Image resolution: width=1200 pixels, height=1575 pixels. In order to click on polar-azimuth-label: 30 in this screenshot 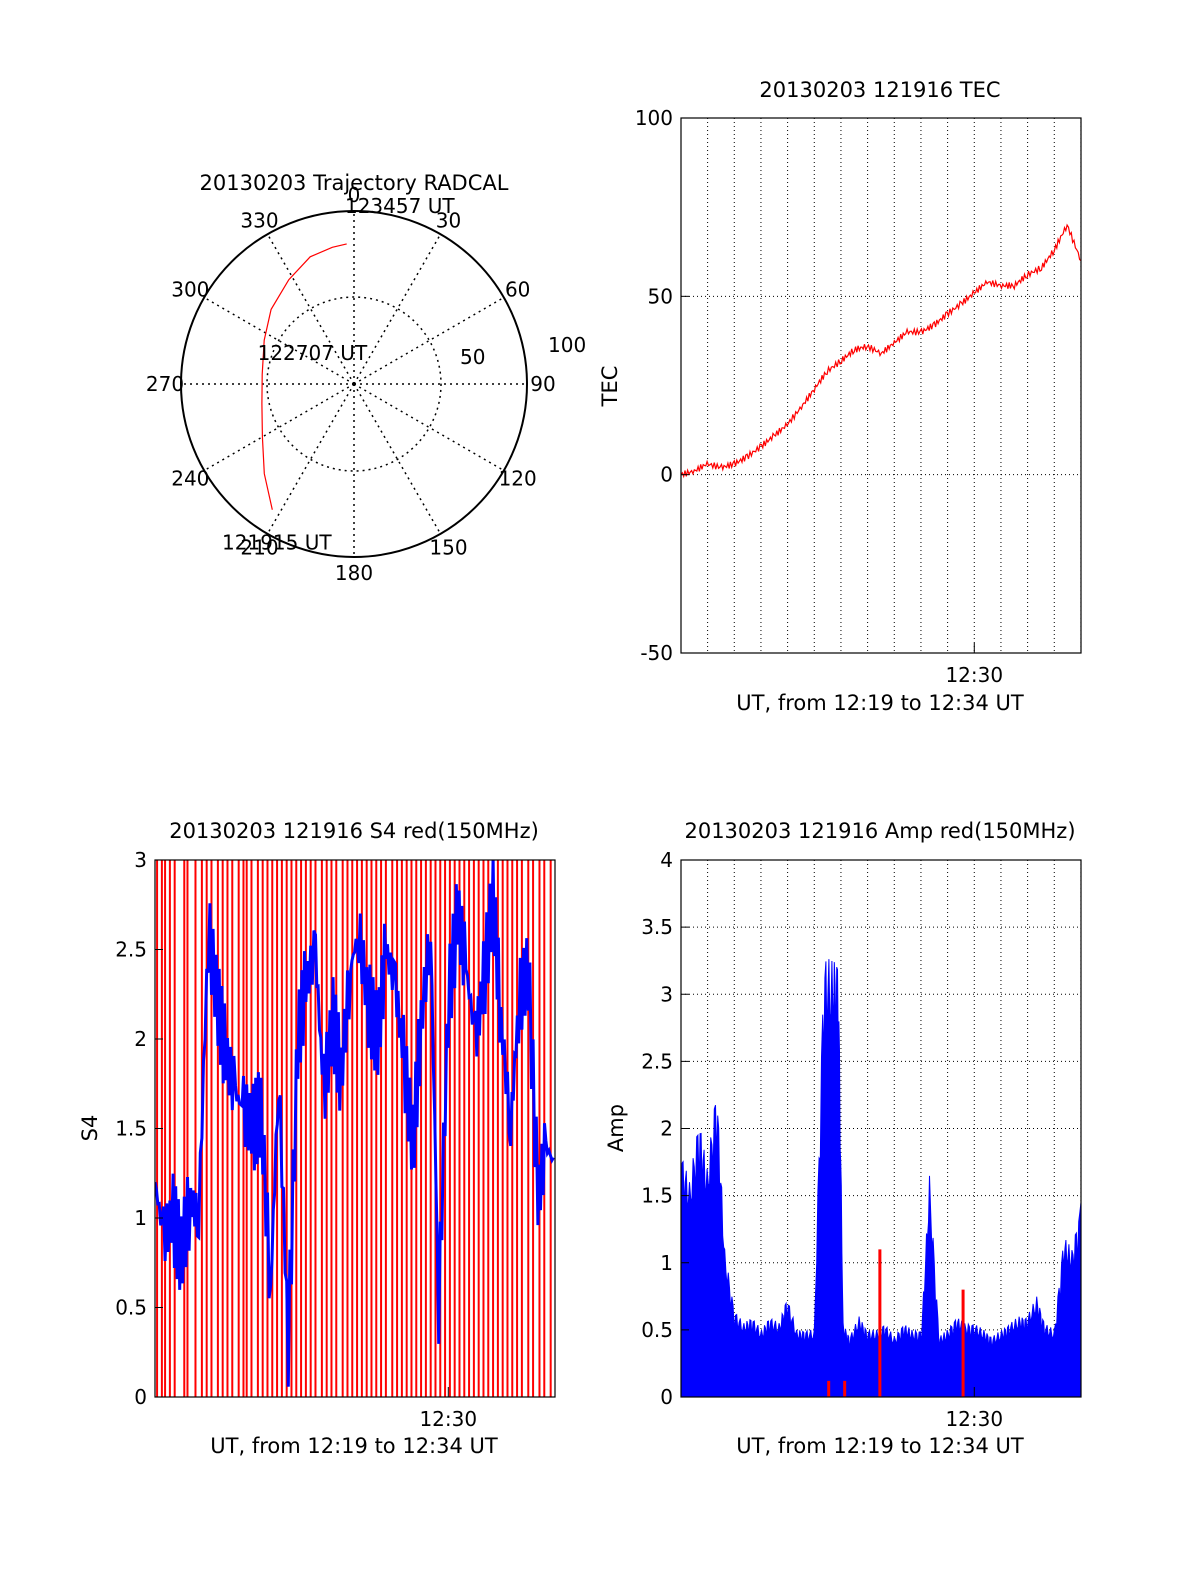, I will do `click(448, 220)`.